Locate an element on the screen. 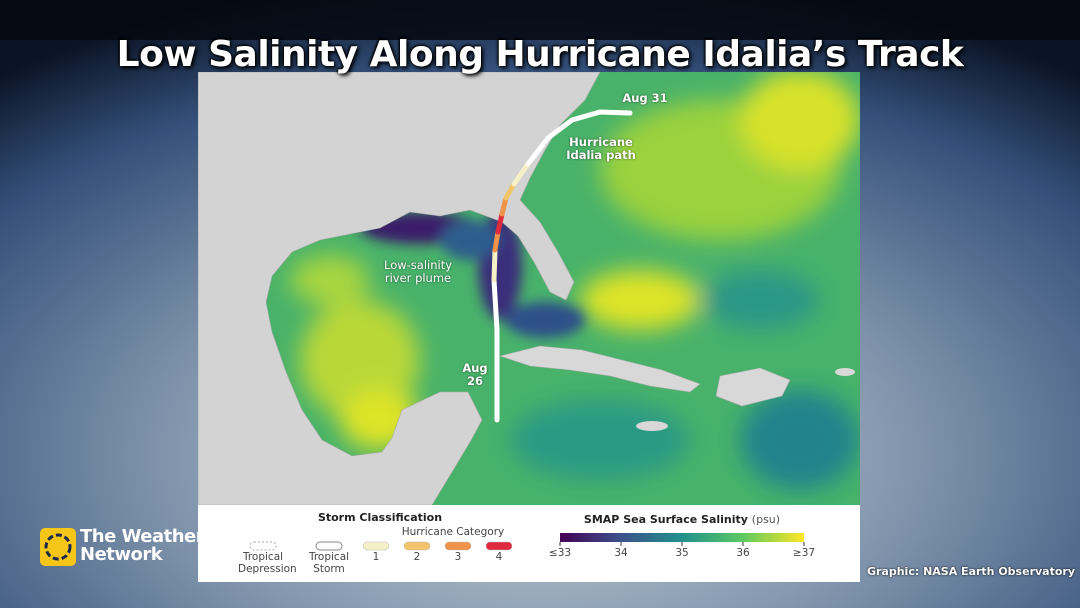  colorbar-title-text: SMAP Sea Surface Salinity is located at coordinates (665, 519).